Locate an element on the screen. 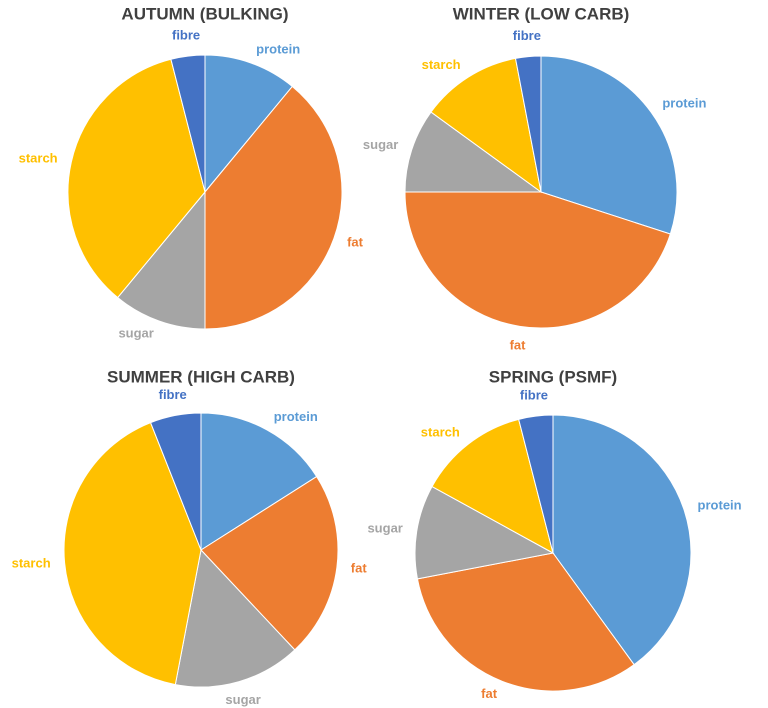 The image size is (768, 708). chart-title: AUTUMN (BULKING) is located at coordinates (204, 13).